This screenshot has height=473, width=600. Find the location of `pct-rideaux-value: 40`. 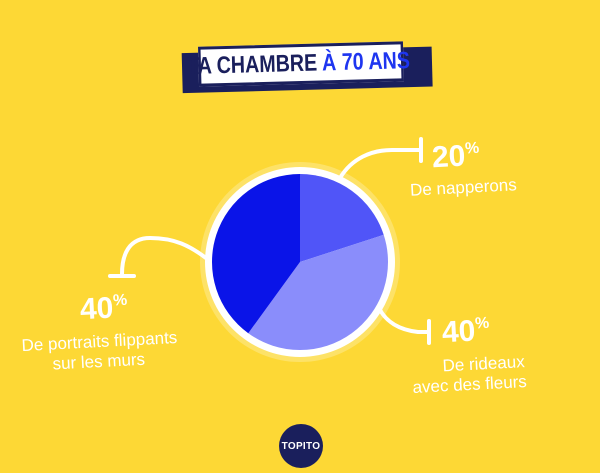

pct-rideaux-value: 40 is located at coordinates (459, 332).